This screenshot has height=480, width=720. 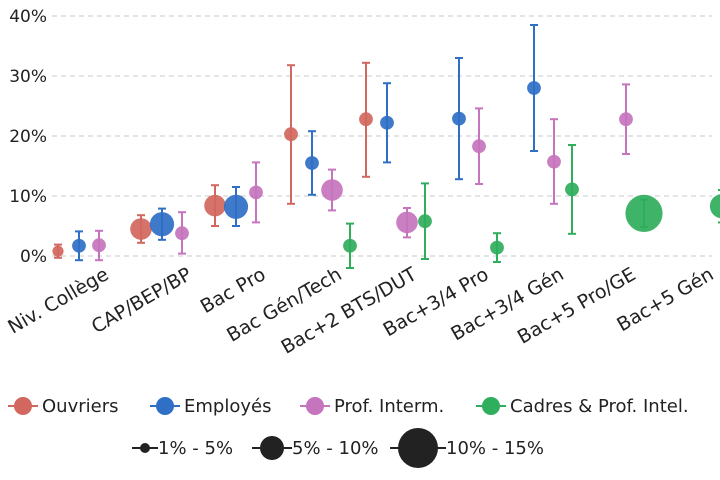 What do you see at coordinates (28, 197) in the screenshot?
I see `y-tick-label: 10%` at bounding box center [28, 197].